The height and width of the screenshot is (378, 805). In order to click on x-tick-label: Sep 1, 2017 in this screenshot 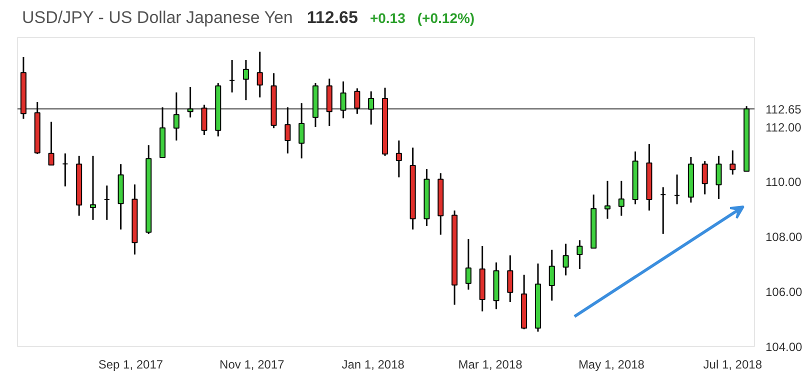, I will do `click(131, 365)`.